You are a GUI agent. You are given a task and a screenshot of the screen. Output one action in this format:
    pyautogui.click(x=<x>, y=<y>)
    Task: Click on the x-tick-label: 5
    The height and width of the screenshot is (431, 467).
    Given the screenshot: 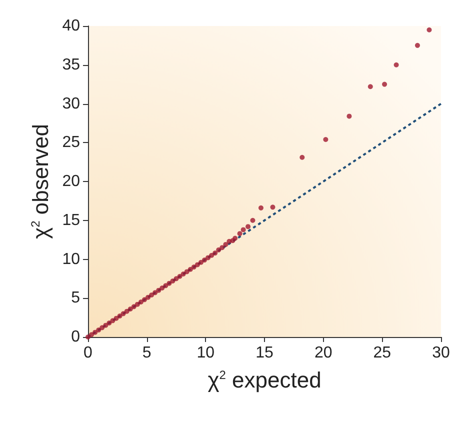 What is the action you would take?
    pyautogui.click(x=147, y=353)
    